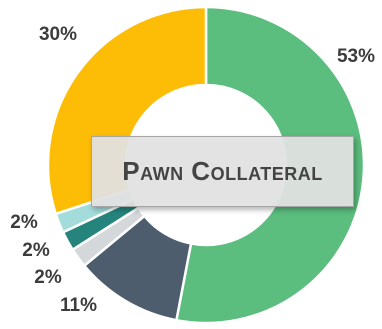 The width and height of the screenshot is (382, 329). What do you see at coordinates (48, 277) in the screenshot?
I see `slice-label-2: 2%` at bounding box center [48, 277].